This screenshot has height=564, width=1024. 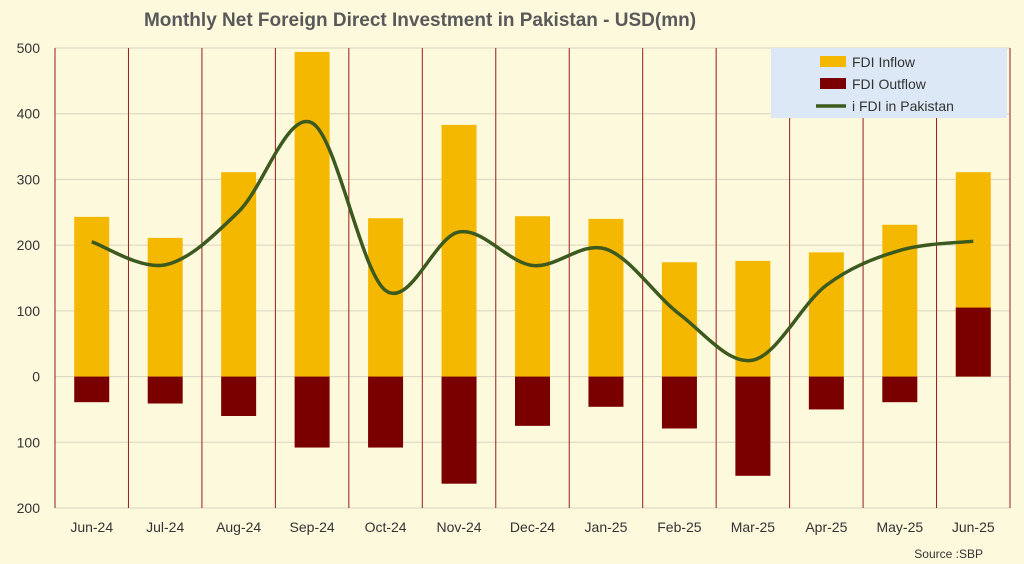 What do you see at coordinates (948, 554) in the screenshot?
I see `source-note: Source :SBP` at bounding box center [948, 554].